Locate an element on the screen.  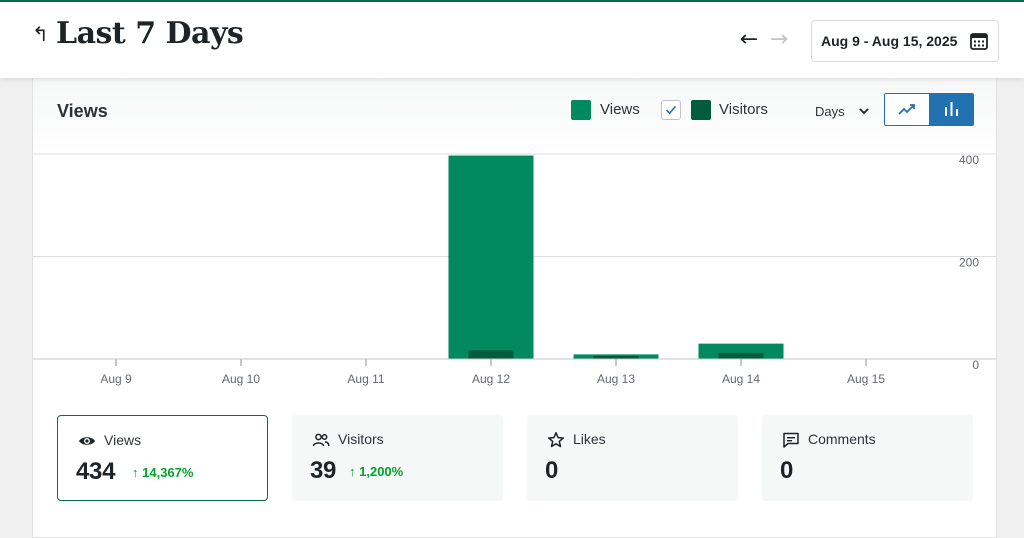
stat-value: 434 is located at coordinates (96, 471).